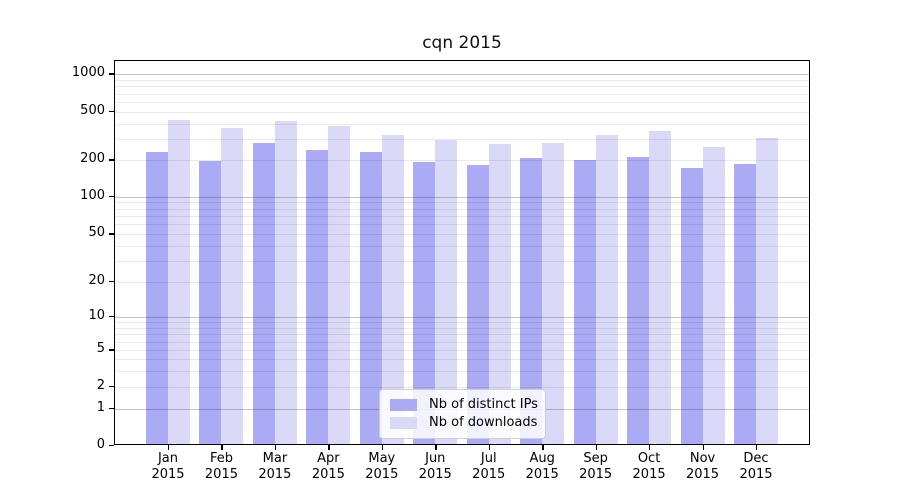  Describe the element at coordinates (596, 466) in the screenshot. I see `x-tick-label: Sep 2015` at that location.